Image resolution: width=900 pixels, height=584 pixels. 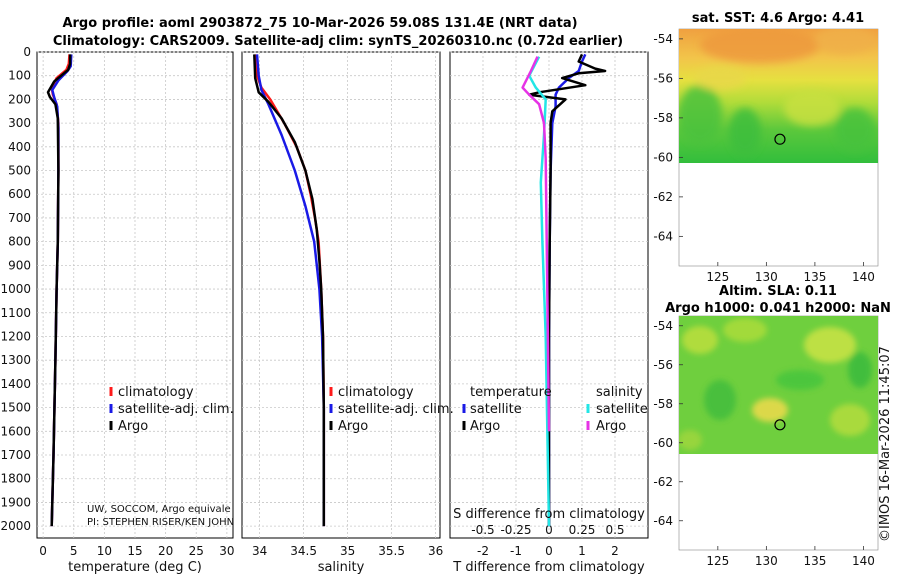 What do you see at coordinates (885, 444) in the screenshot?
I see `imos-stamp: ©IMOS 16-Mar-2026 11:45:07` at bounding box center [885, 444].